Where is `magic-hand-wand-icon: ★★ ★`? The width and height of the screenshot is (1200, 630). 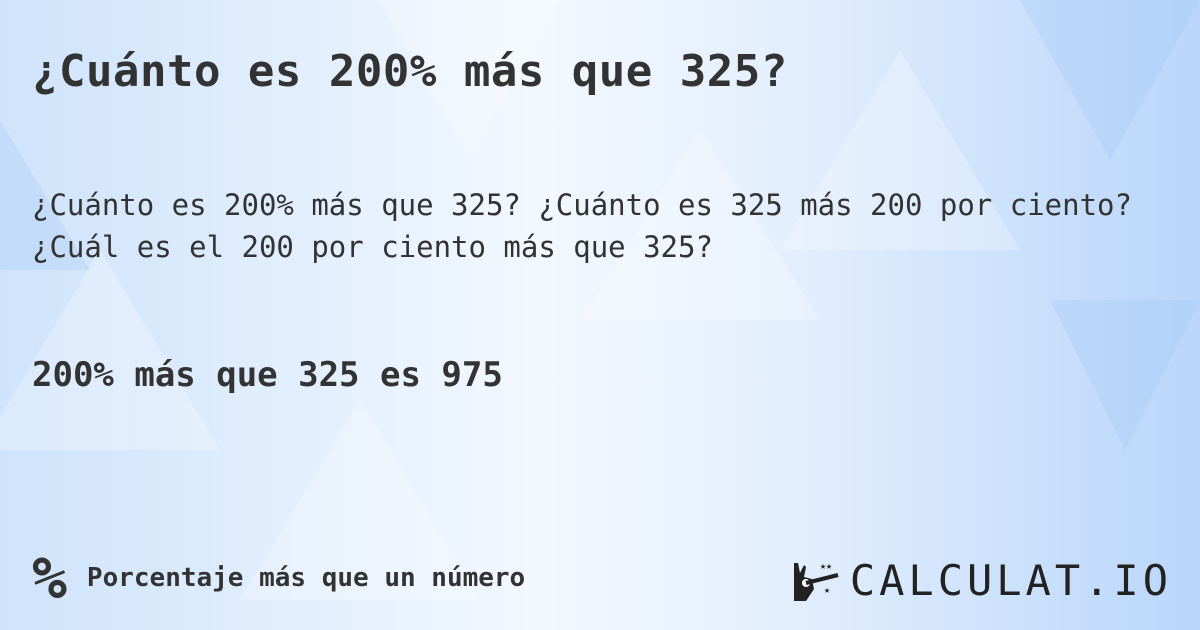 magic-hand-wand-icon: ★★ ★ is located at coordinates (816, 581).